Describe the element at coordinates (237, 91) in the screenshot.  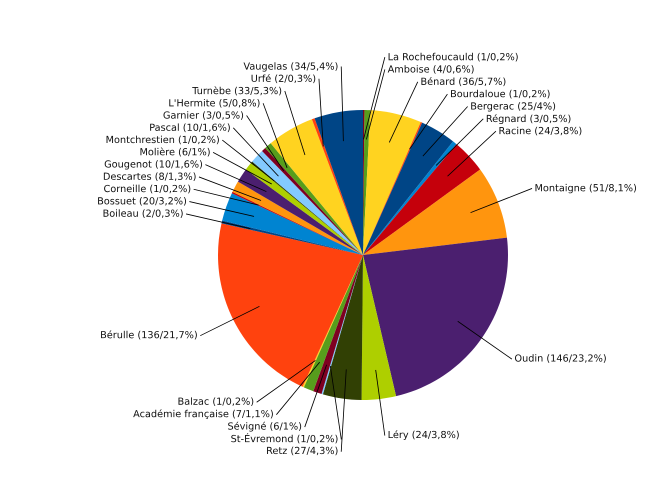
I see `slice-label: Turnèbe (33/5,3%)` at that location.